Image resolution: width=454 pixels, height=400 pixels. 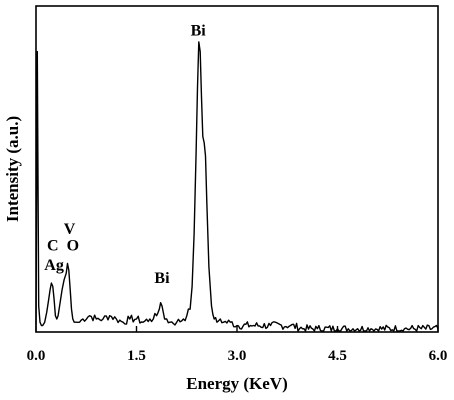 I want to click on x-tick-labels: 0.0 1.5 3.0 4.5 6.0, so click(x=237, y=356).